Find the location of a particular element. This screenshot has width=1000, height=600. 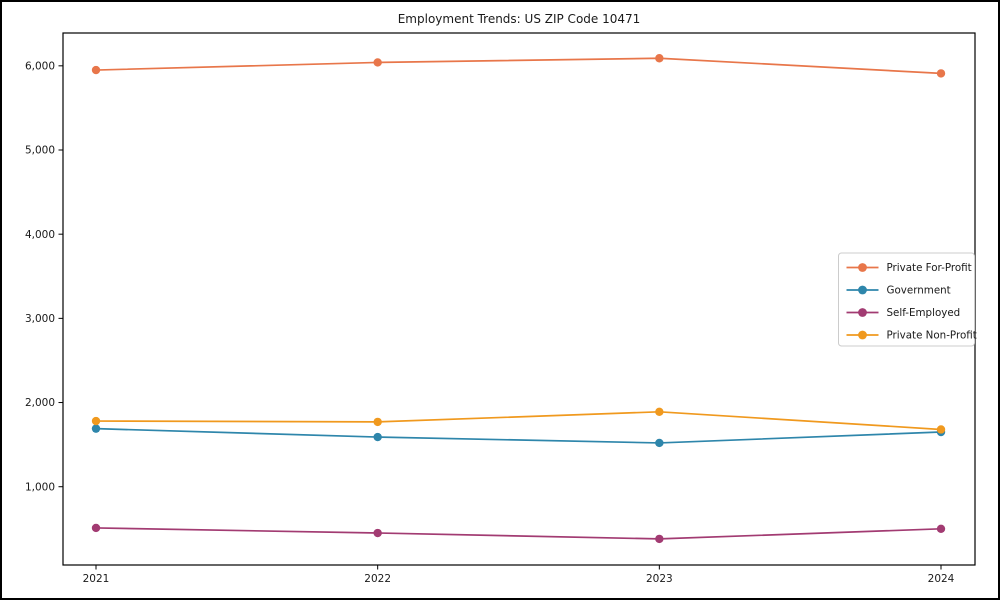

point-private-for-profit-2022 is located at coordinates (377, 62).